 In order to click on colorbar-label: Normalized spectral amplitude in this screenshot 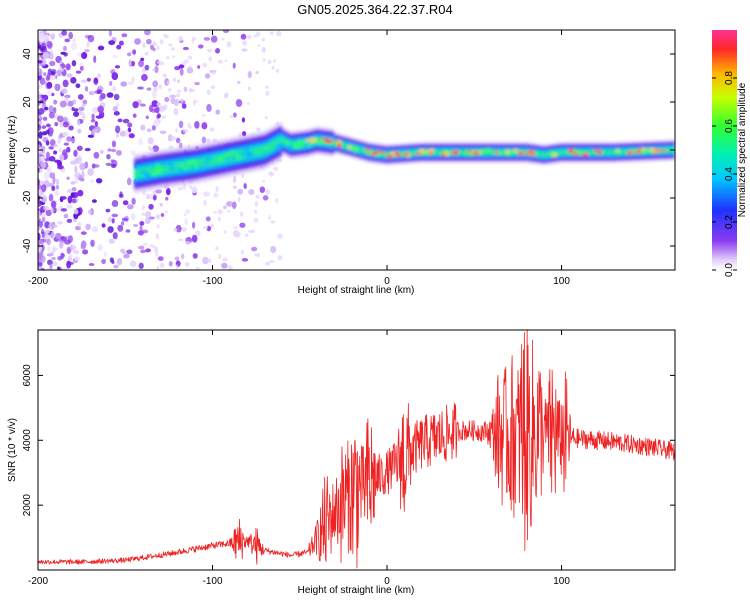, I will do `click(742, 149)`.